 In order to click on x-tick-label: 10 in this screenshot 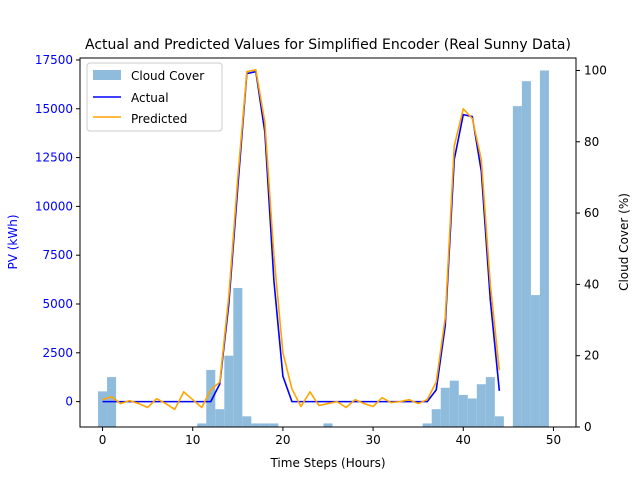, I will do `click(192, 440)`.